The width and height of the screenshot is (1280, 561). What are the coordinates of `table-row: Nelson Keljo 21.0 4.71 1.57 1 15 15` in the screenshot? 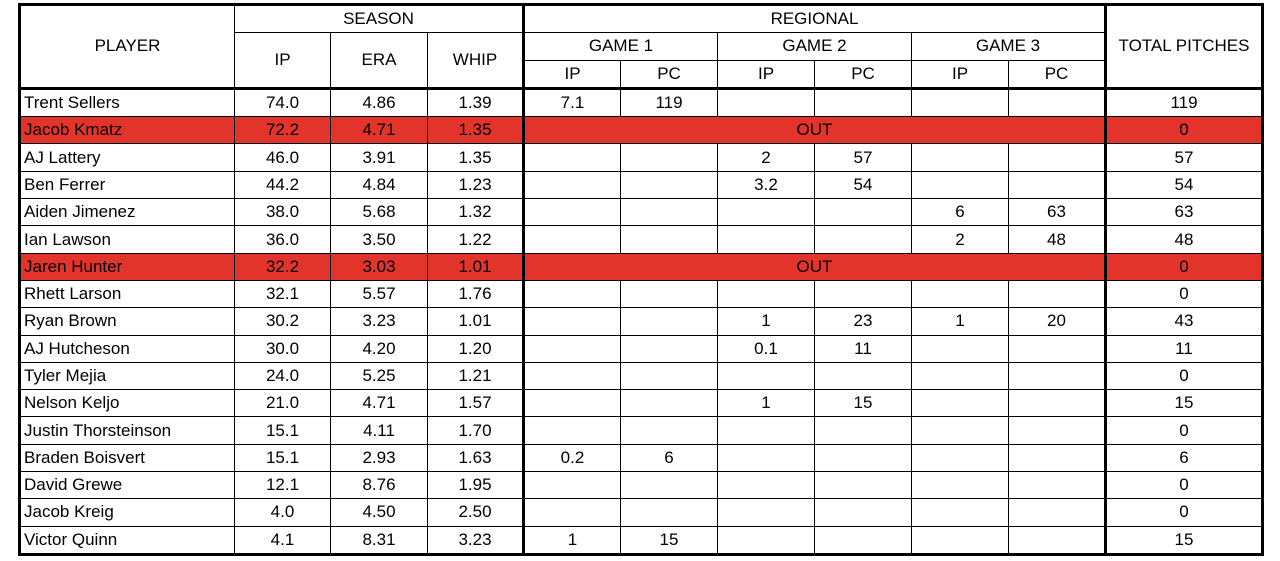 It's located at (641, 403).